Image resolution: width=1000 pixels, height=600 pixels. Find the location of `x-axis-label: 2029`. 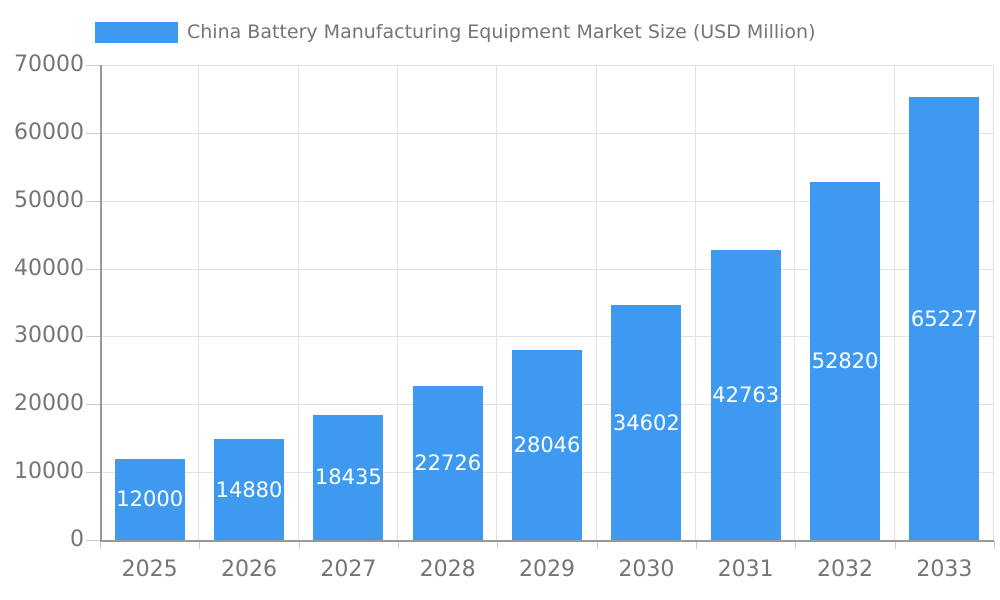

x-axis-label: 2029 is located at coordinates (547, 569).